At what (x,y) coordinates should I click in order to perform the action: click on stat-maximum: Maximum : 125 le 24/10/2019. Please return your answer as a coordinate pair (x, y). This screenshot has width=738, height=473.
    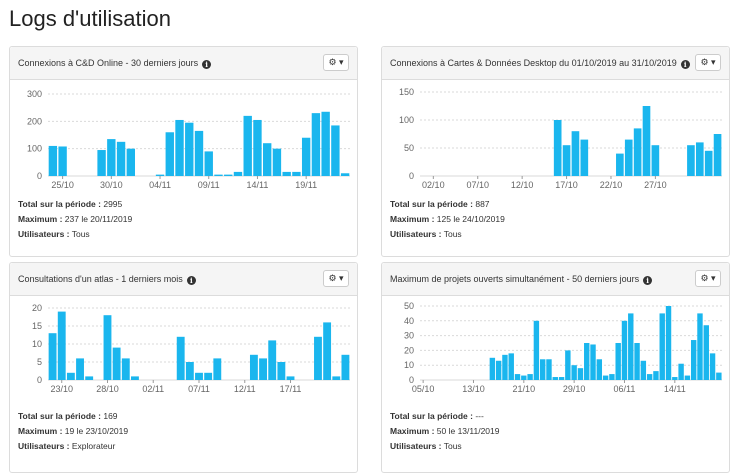
    Looking at the image, I should click on (447, 219).